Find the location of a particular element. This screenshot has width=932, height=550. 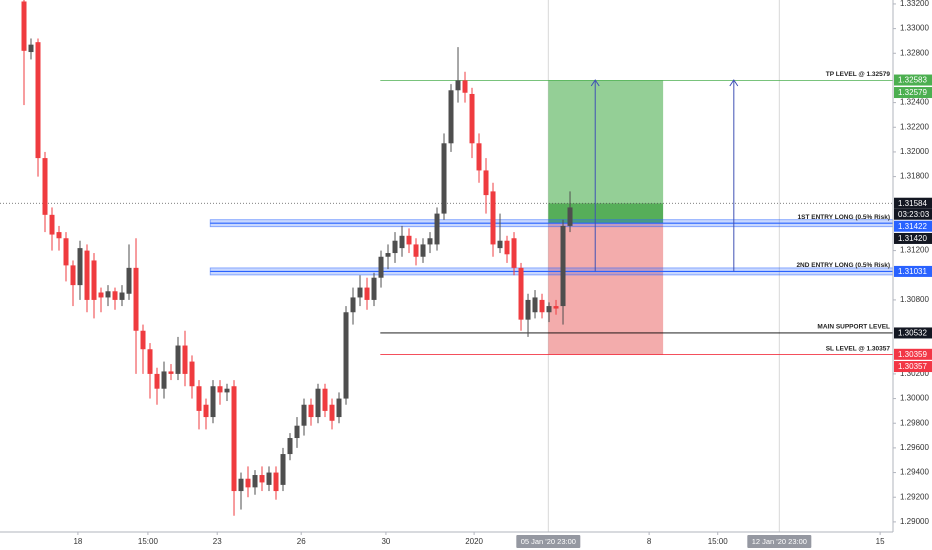

y-tick-label: 1.29400 is located at coordinates (914, 472).